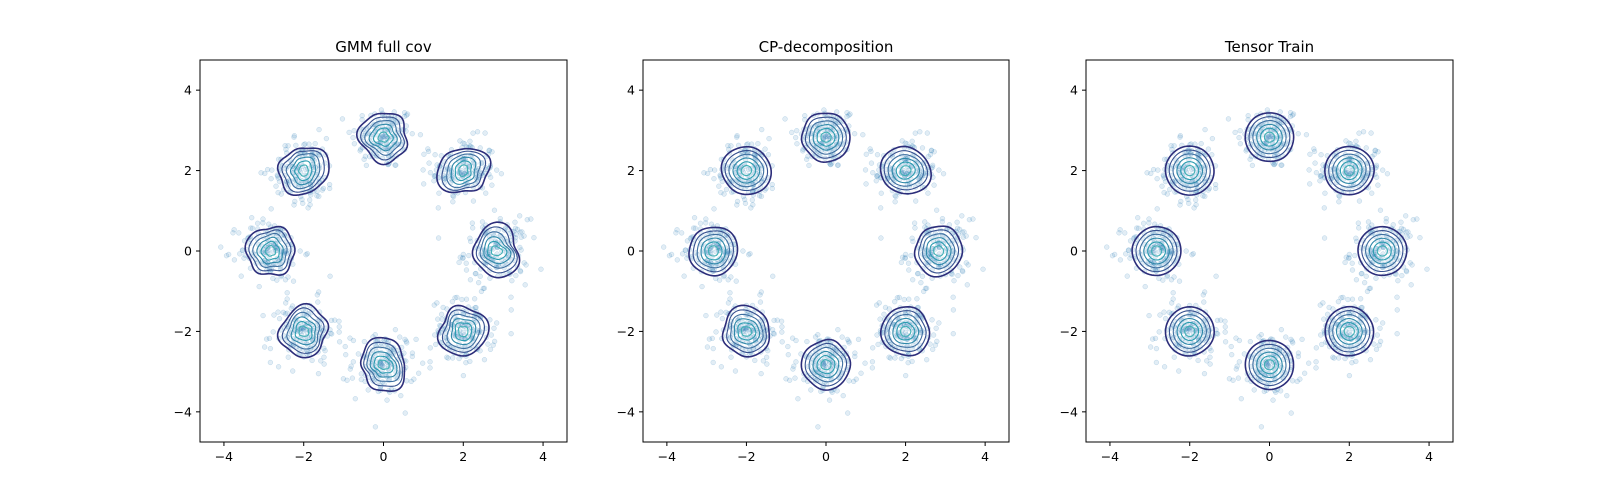 The height and width of the screenshot is (500, 1600). Describe the element at coordinates (1429, 456) in the screenshot. I see `x-tick-label: 4` at that location.